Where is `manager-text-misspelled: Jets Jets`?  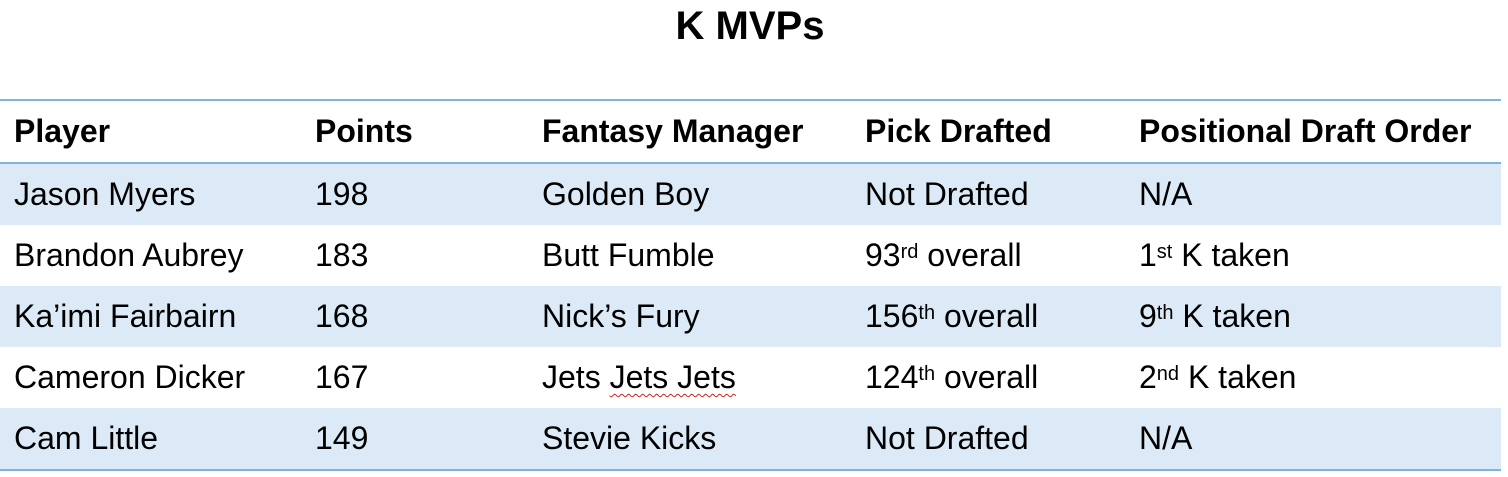 manager-text-misspelled: Jets Jets is located at coordinates (672, 377).